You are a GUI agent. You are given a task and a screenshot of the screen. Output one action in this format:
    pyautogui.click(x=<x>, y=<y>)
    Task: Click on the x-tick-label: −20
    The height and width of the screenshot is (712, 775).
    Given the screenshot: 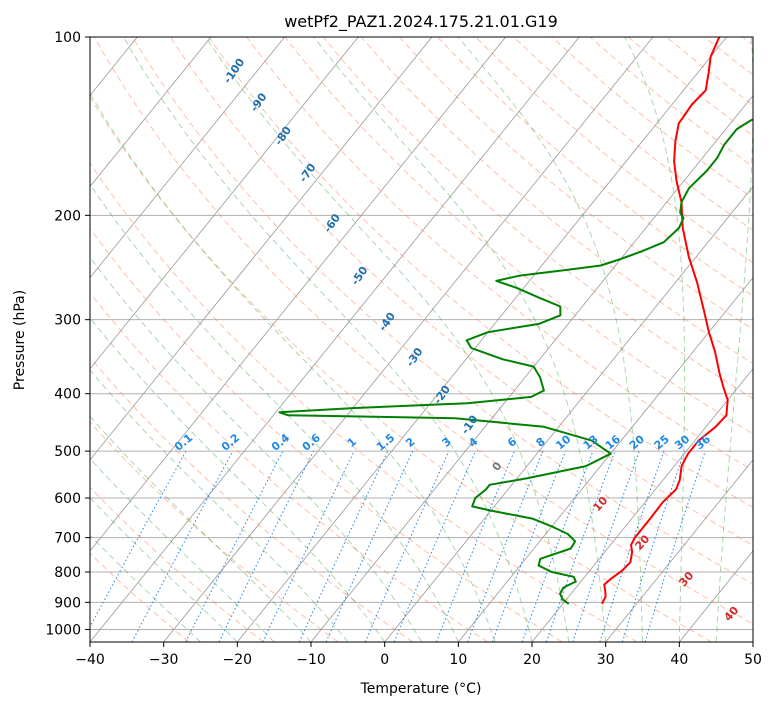 What is the action you would take?
    pyautogui.click(x=238, y=660)
    